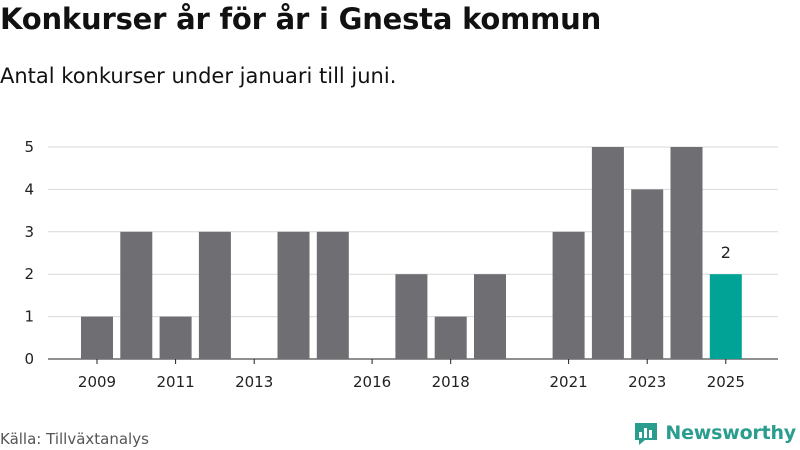 Image resolution: width=800 pixels, height=450 pixels. Describe the element at coordinates (29, 359) in the screenshot. I see `y-tick-label: 0` at that location.